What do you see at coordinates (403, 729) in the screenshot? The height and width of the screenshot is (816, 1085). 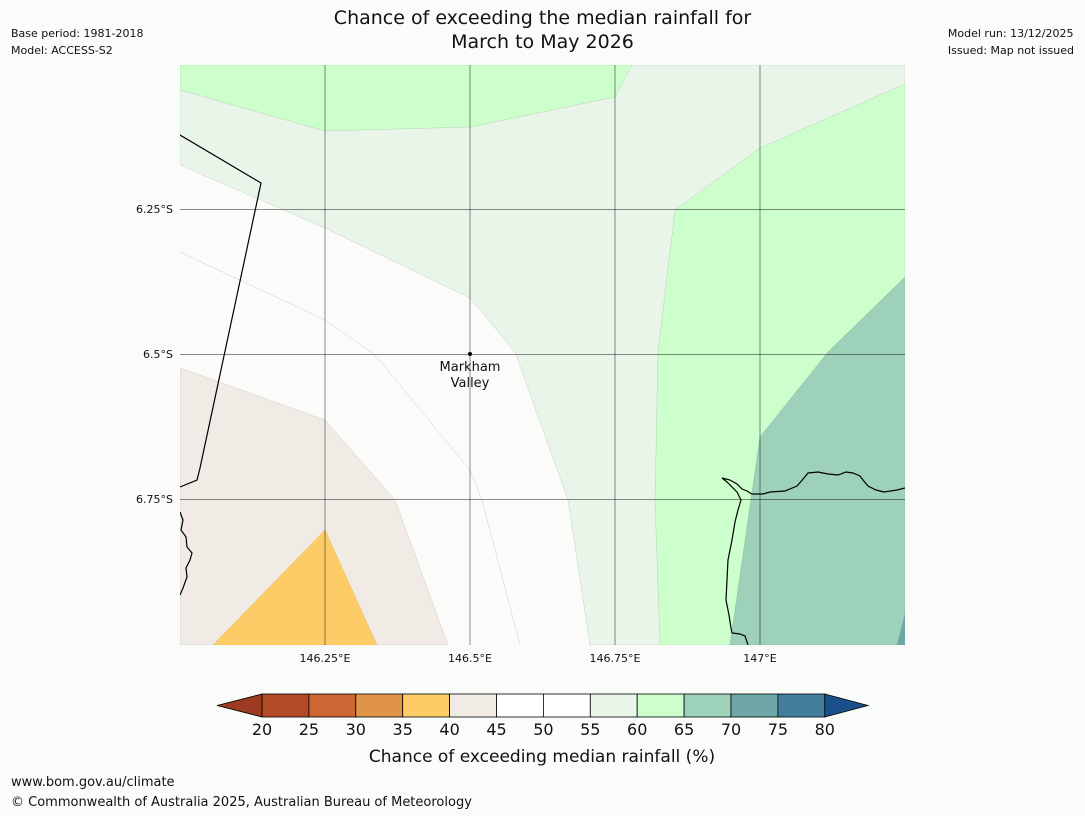 I see `colorbar-tick-label: 35` at bounding box center [403, 729].